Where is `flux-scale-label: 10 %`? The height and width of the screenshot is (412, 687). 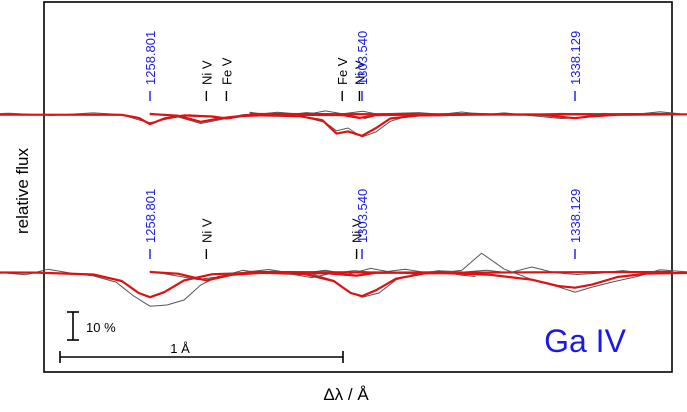 flux-scale-label: 10 % is located at coordinates (101, 327).